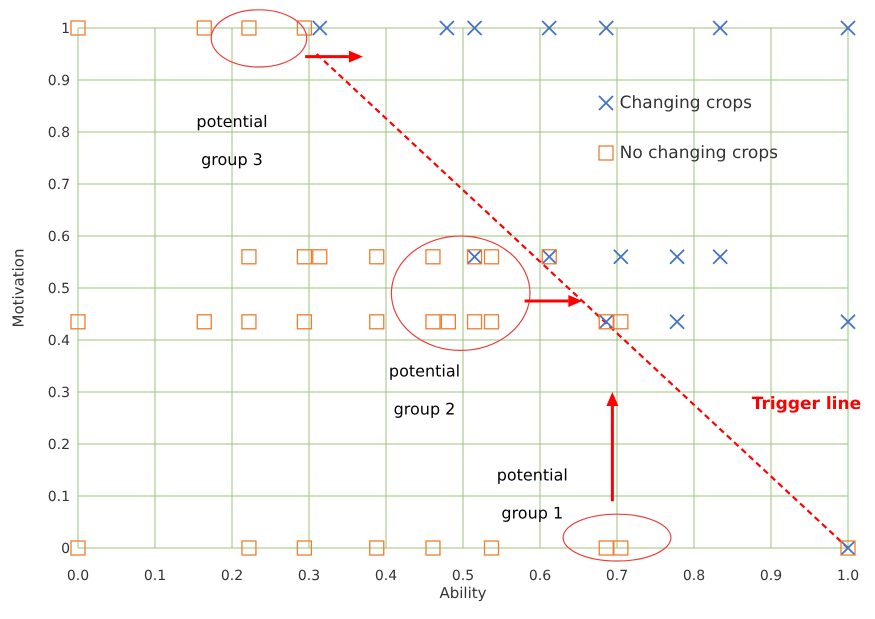  Describe the element at coordinates (807, 404) in the screenshot. I see `series-label: Trigger line` at that location.